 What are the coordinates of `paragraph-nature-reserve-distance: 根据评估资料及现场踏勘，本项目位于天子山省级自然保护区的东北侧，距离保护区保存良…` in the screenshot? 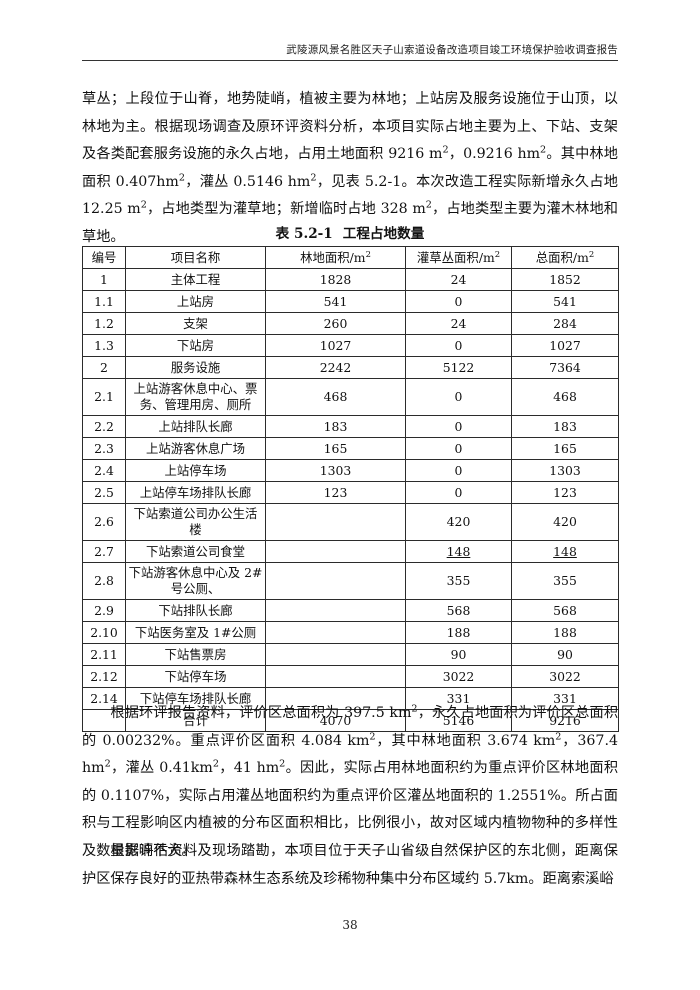 It's located at (350, 865).